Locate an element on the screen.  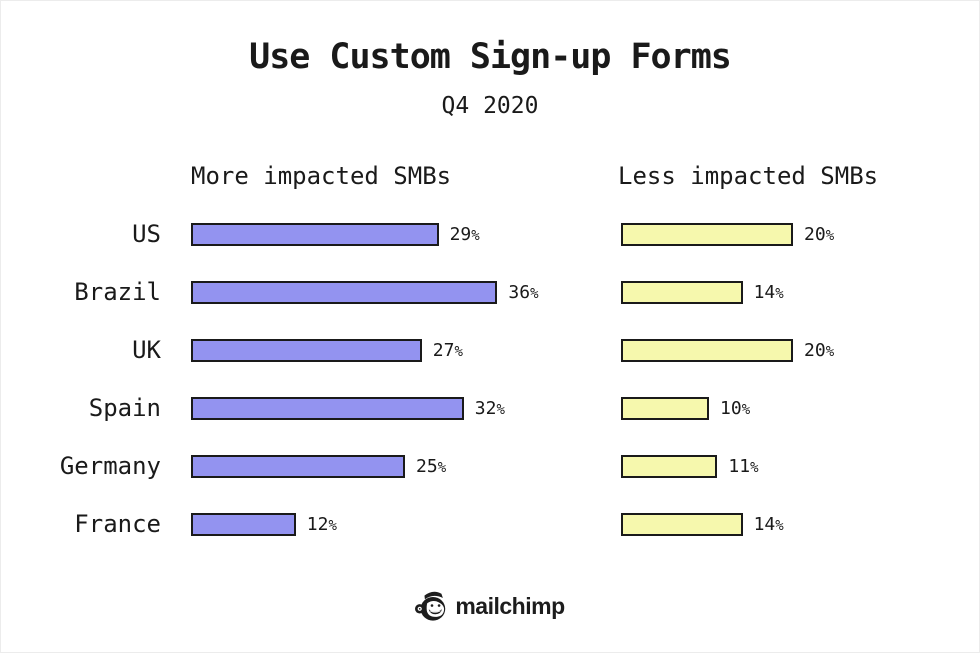
category-label: UK is located at coordinates (146, 350).